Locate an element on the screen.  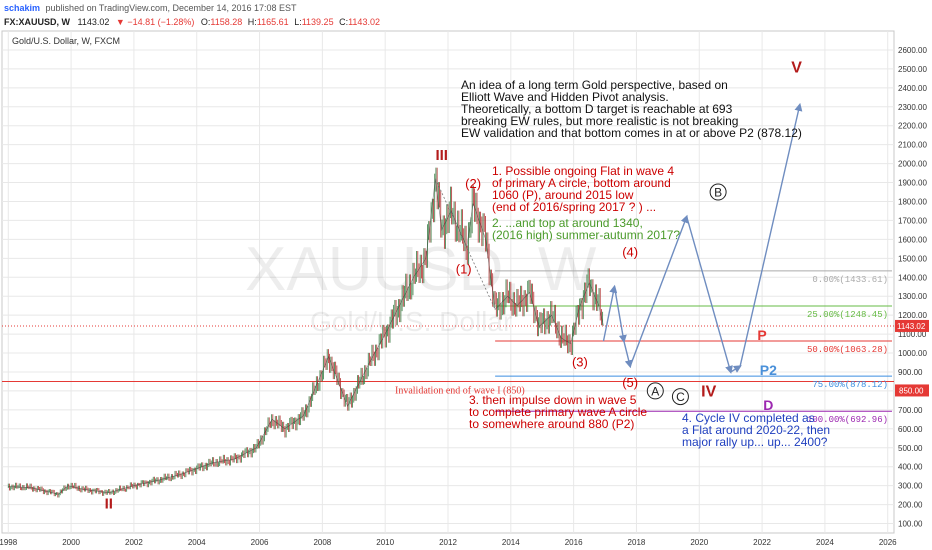
current-price-tag-text: 1143.02 is located at coordinates (911, 326).